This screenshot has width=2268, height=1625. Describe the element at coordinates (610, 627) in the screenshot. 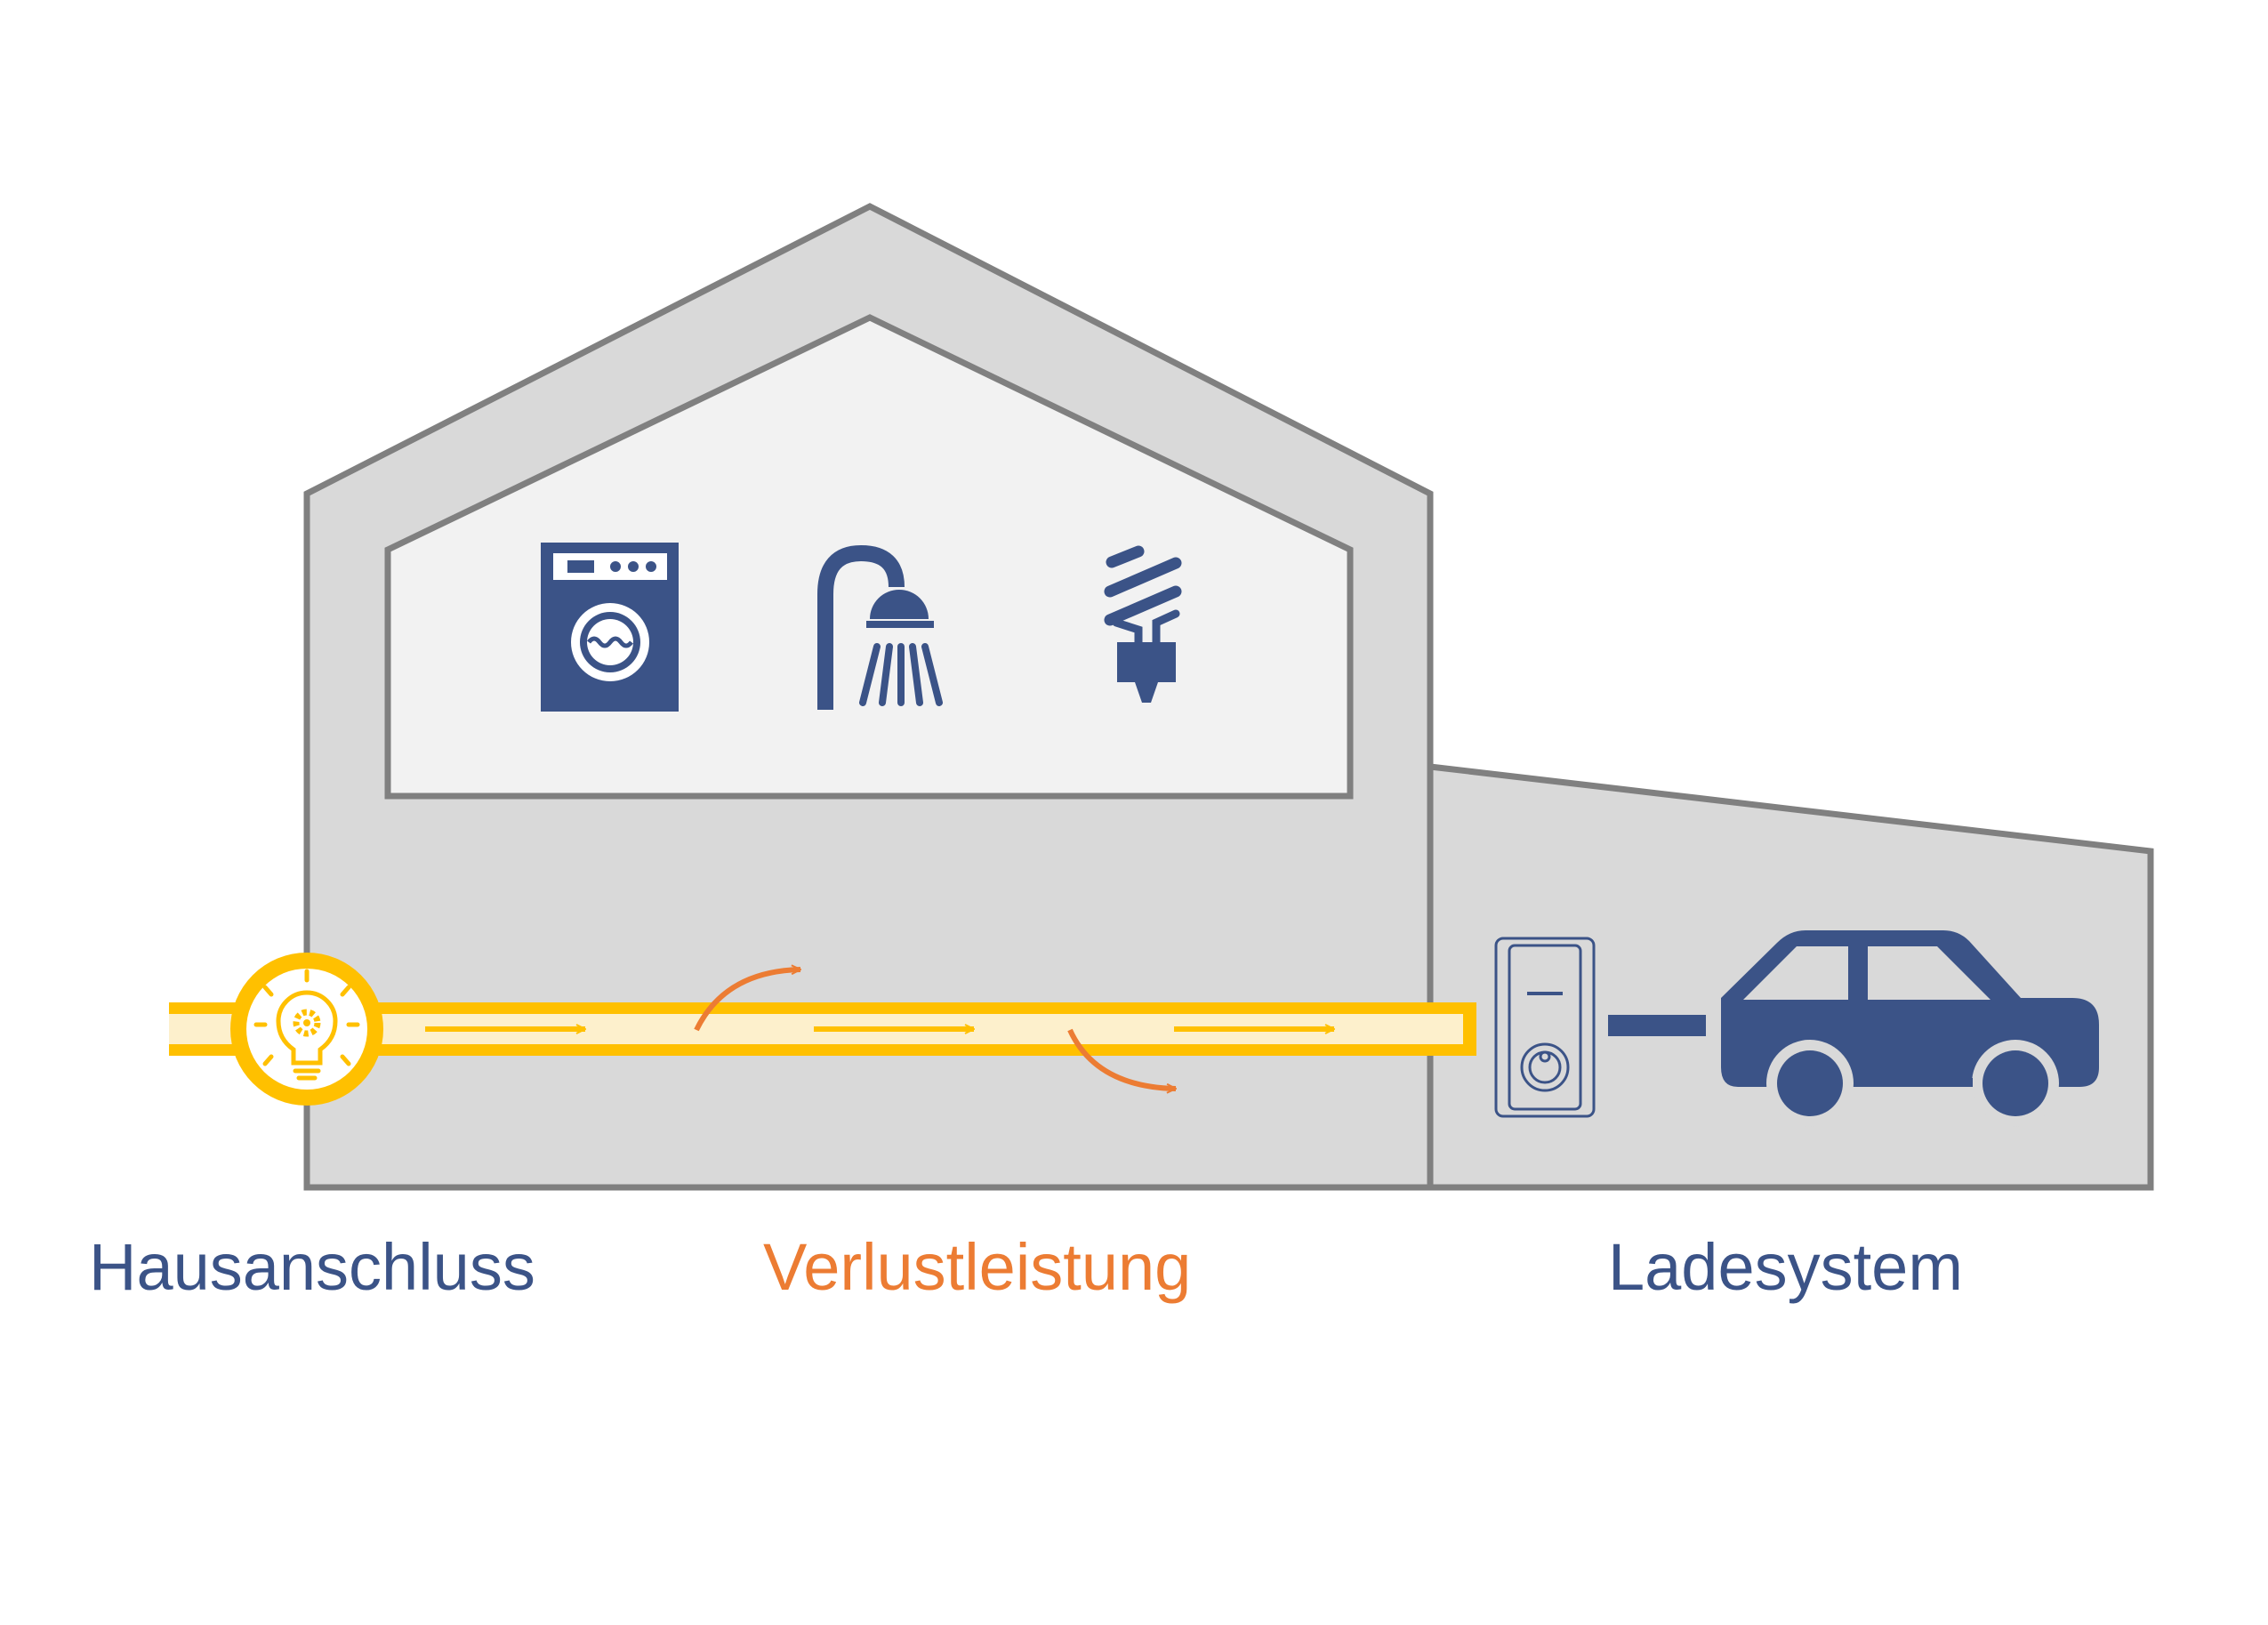

I see `washing-machine-icon` at that location.